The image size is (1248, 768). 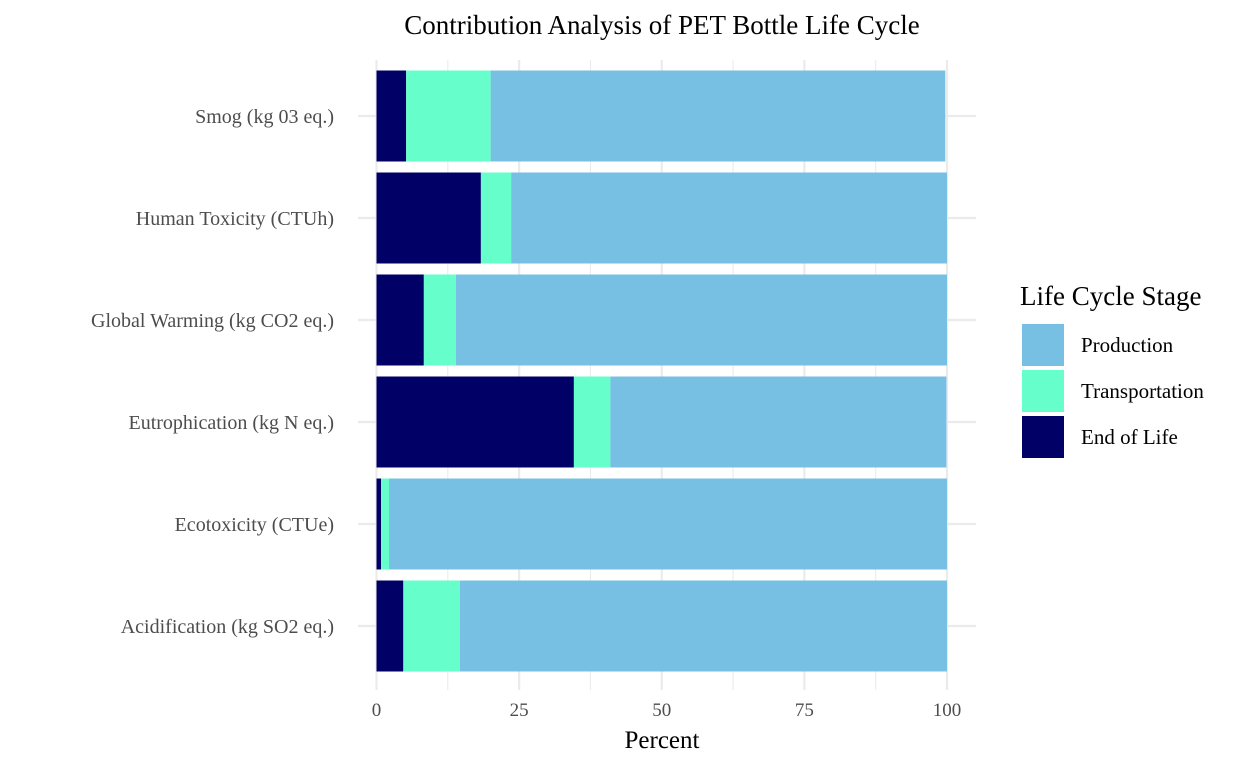 I want to click on x-tick-label: 25, so click(x=519, y=710).